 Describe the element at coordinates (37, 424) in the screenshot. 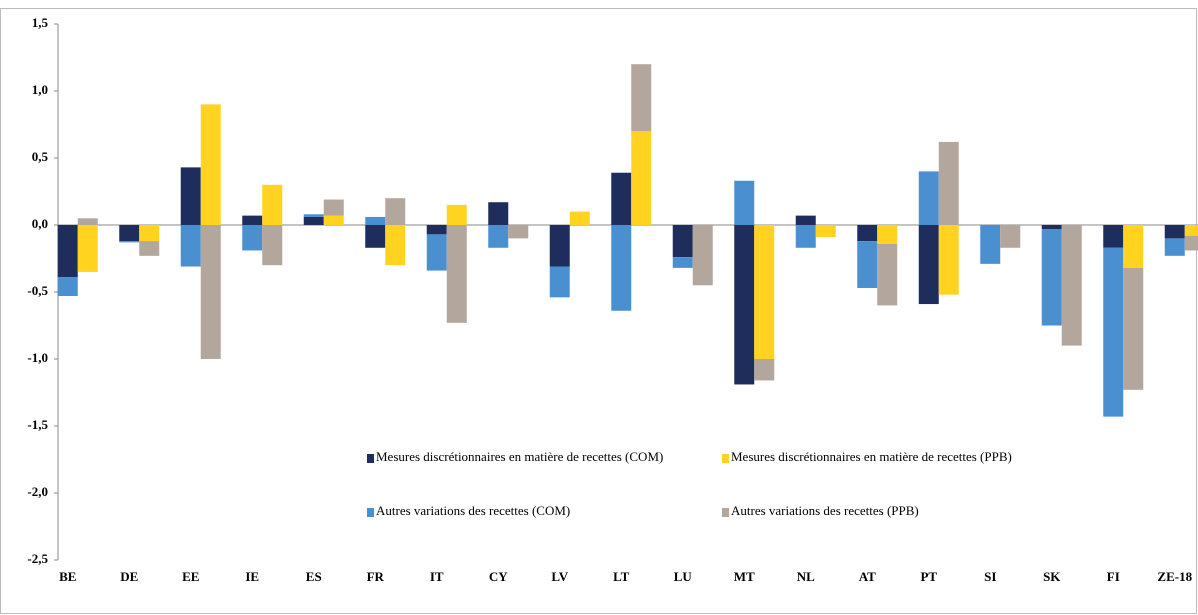

I see `y-tick-label: -1,5` at that location.